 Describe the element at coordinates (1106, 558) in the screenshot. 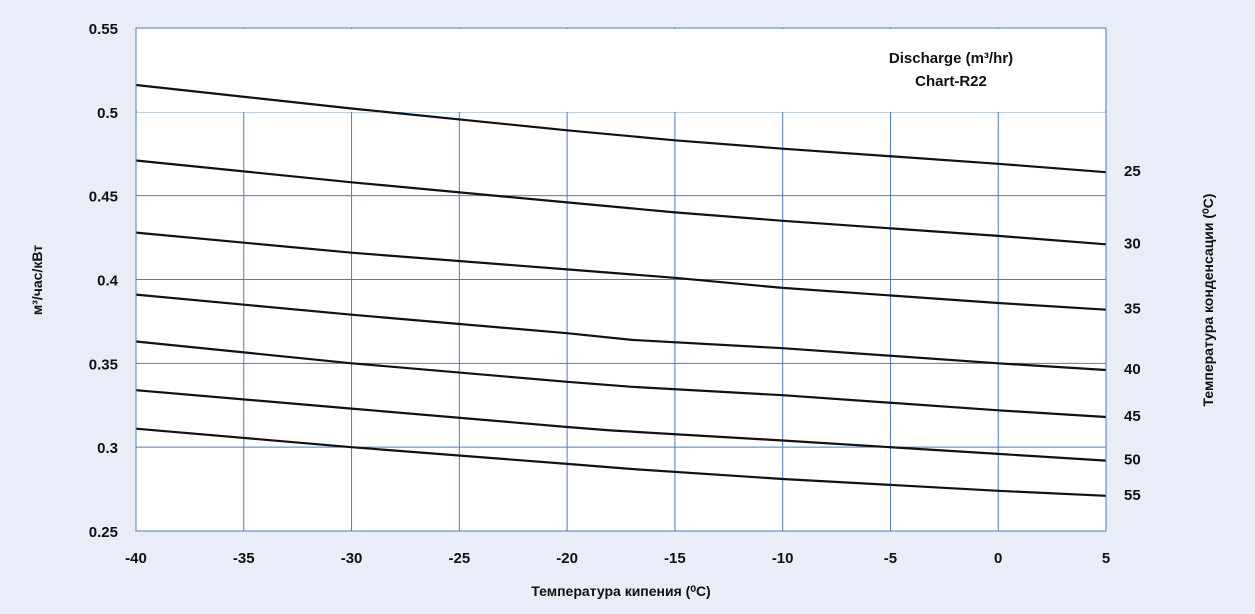

I see `x-tick-label: 5` at that location.